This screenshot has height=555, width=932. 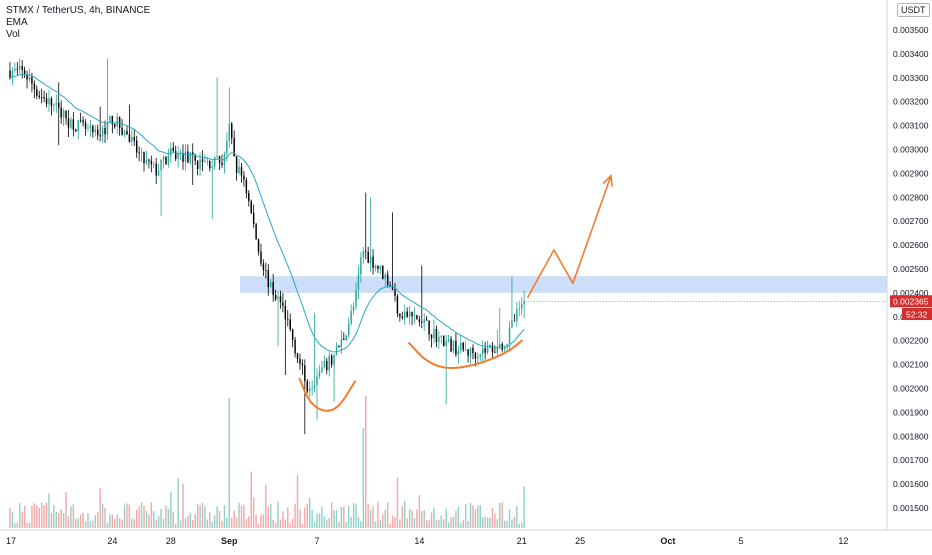 What do you see at coordinates (78, 10) in the screenshot?
I see `symbol-line: STMX / TetherUS, 4h, BINANCE` at bounding box center [78, 10].